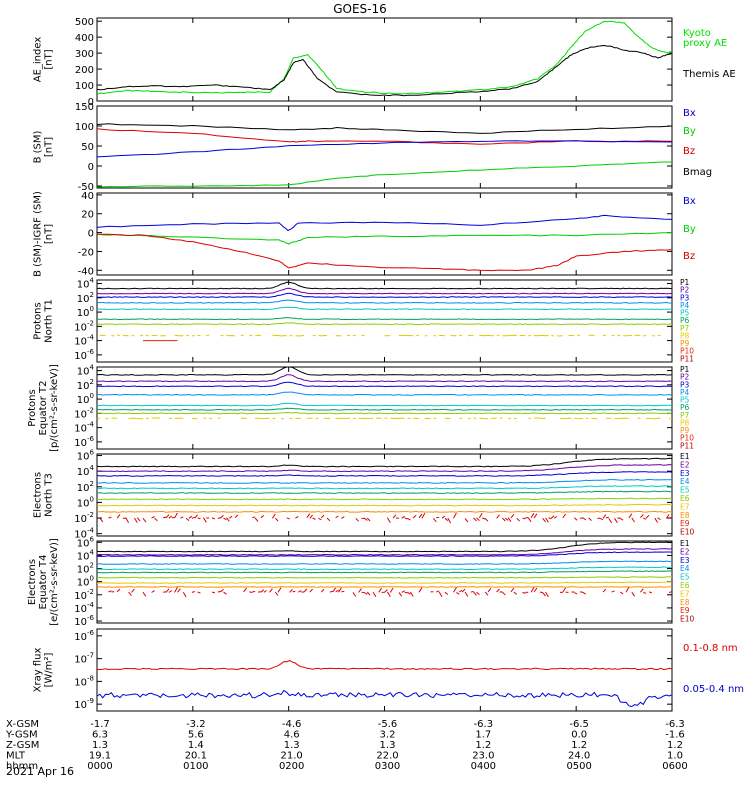 The image size is (750, 800). Describe the element at coordinates (685, 498) in the screenshot. I see `legend-entry: E6` at that location.